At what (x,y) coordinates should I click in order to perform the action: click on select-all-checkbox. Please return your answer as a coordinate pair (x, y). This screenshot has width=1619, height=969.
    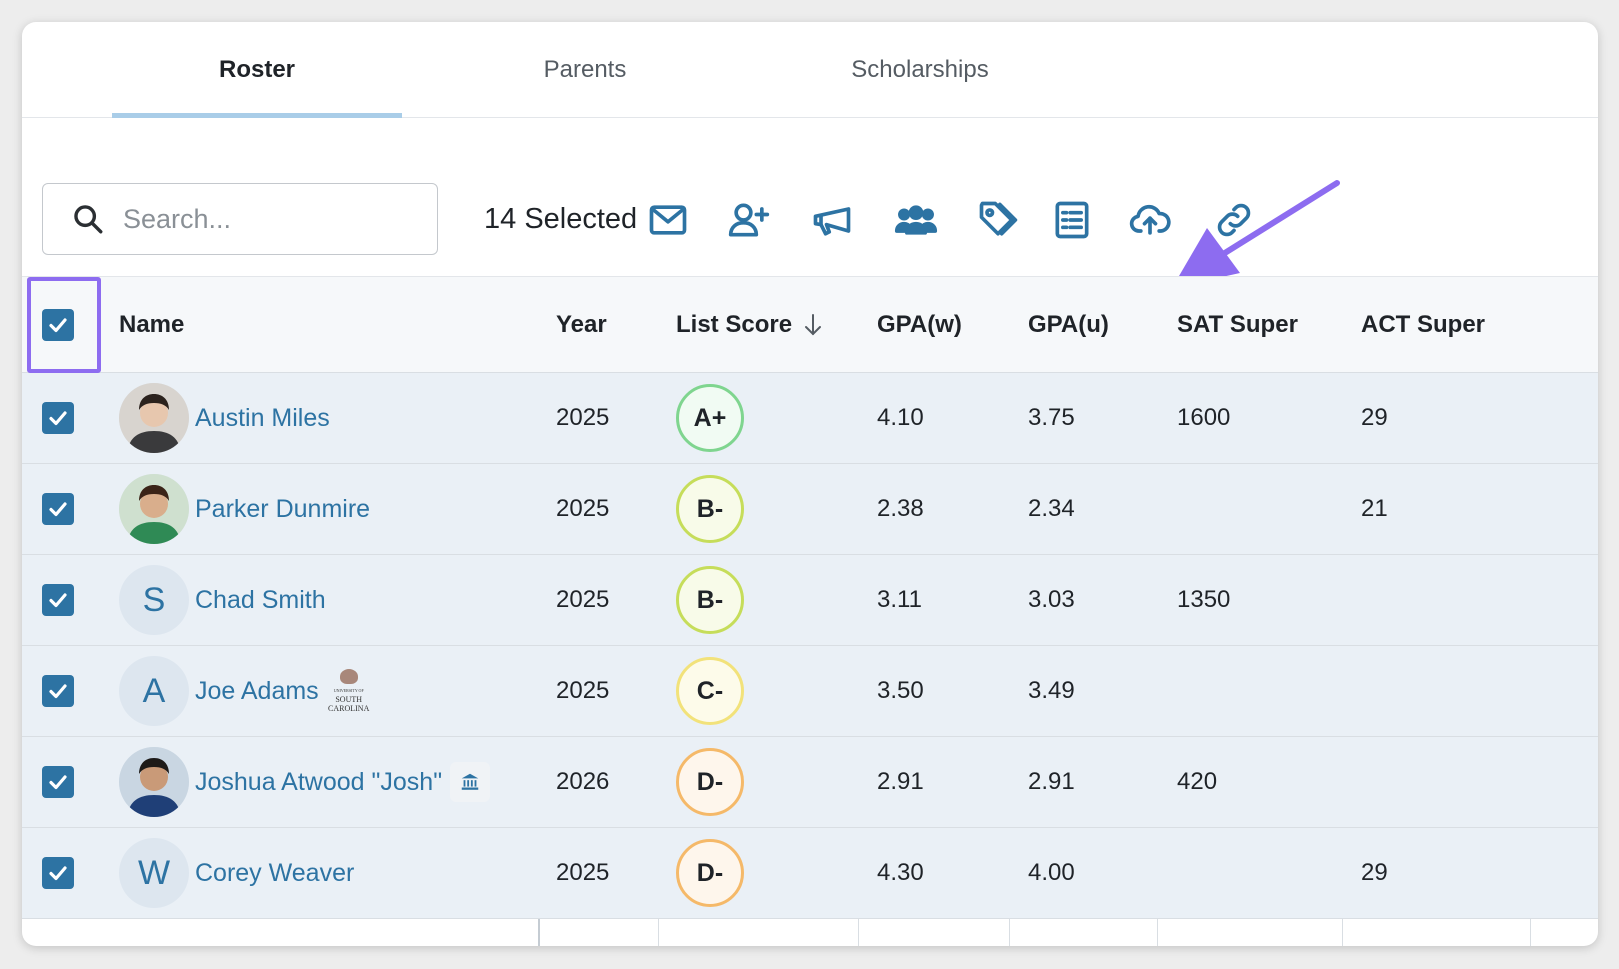
    Looking at the image, I should click on (58, 324).